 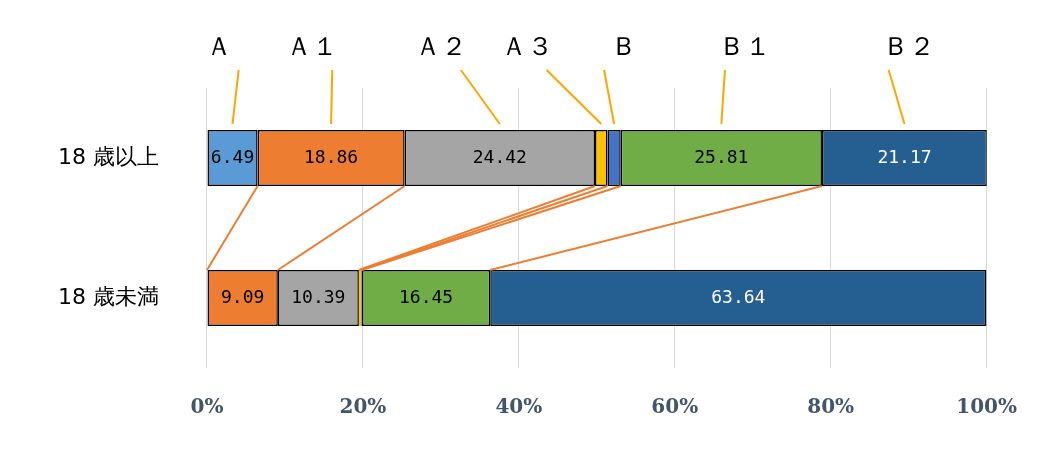 I want to click on data-label: 63.64, so click(x=738, y=296).